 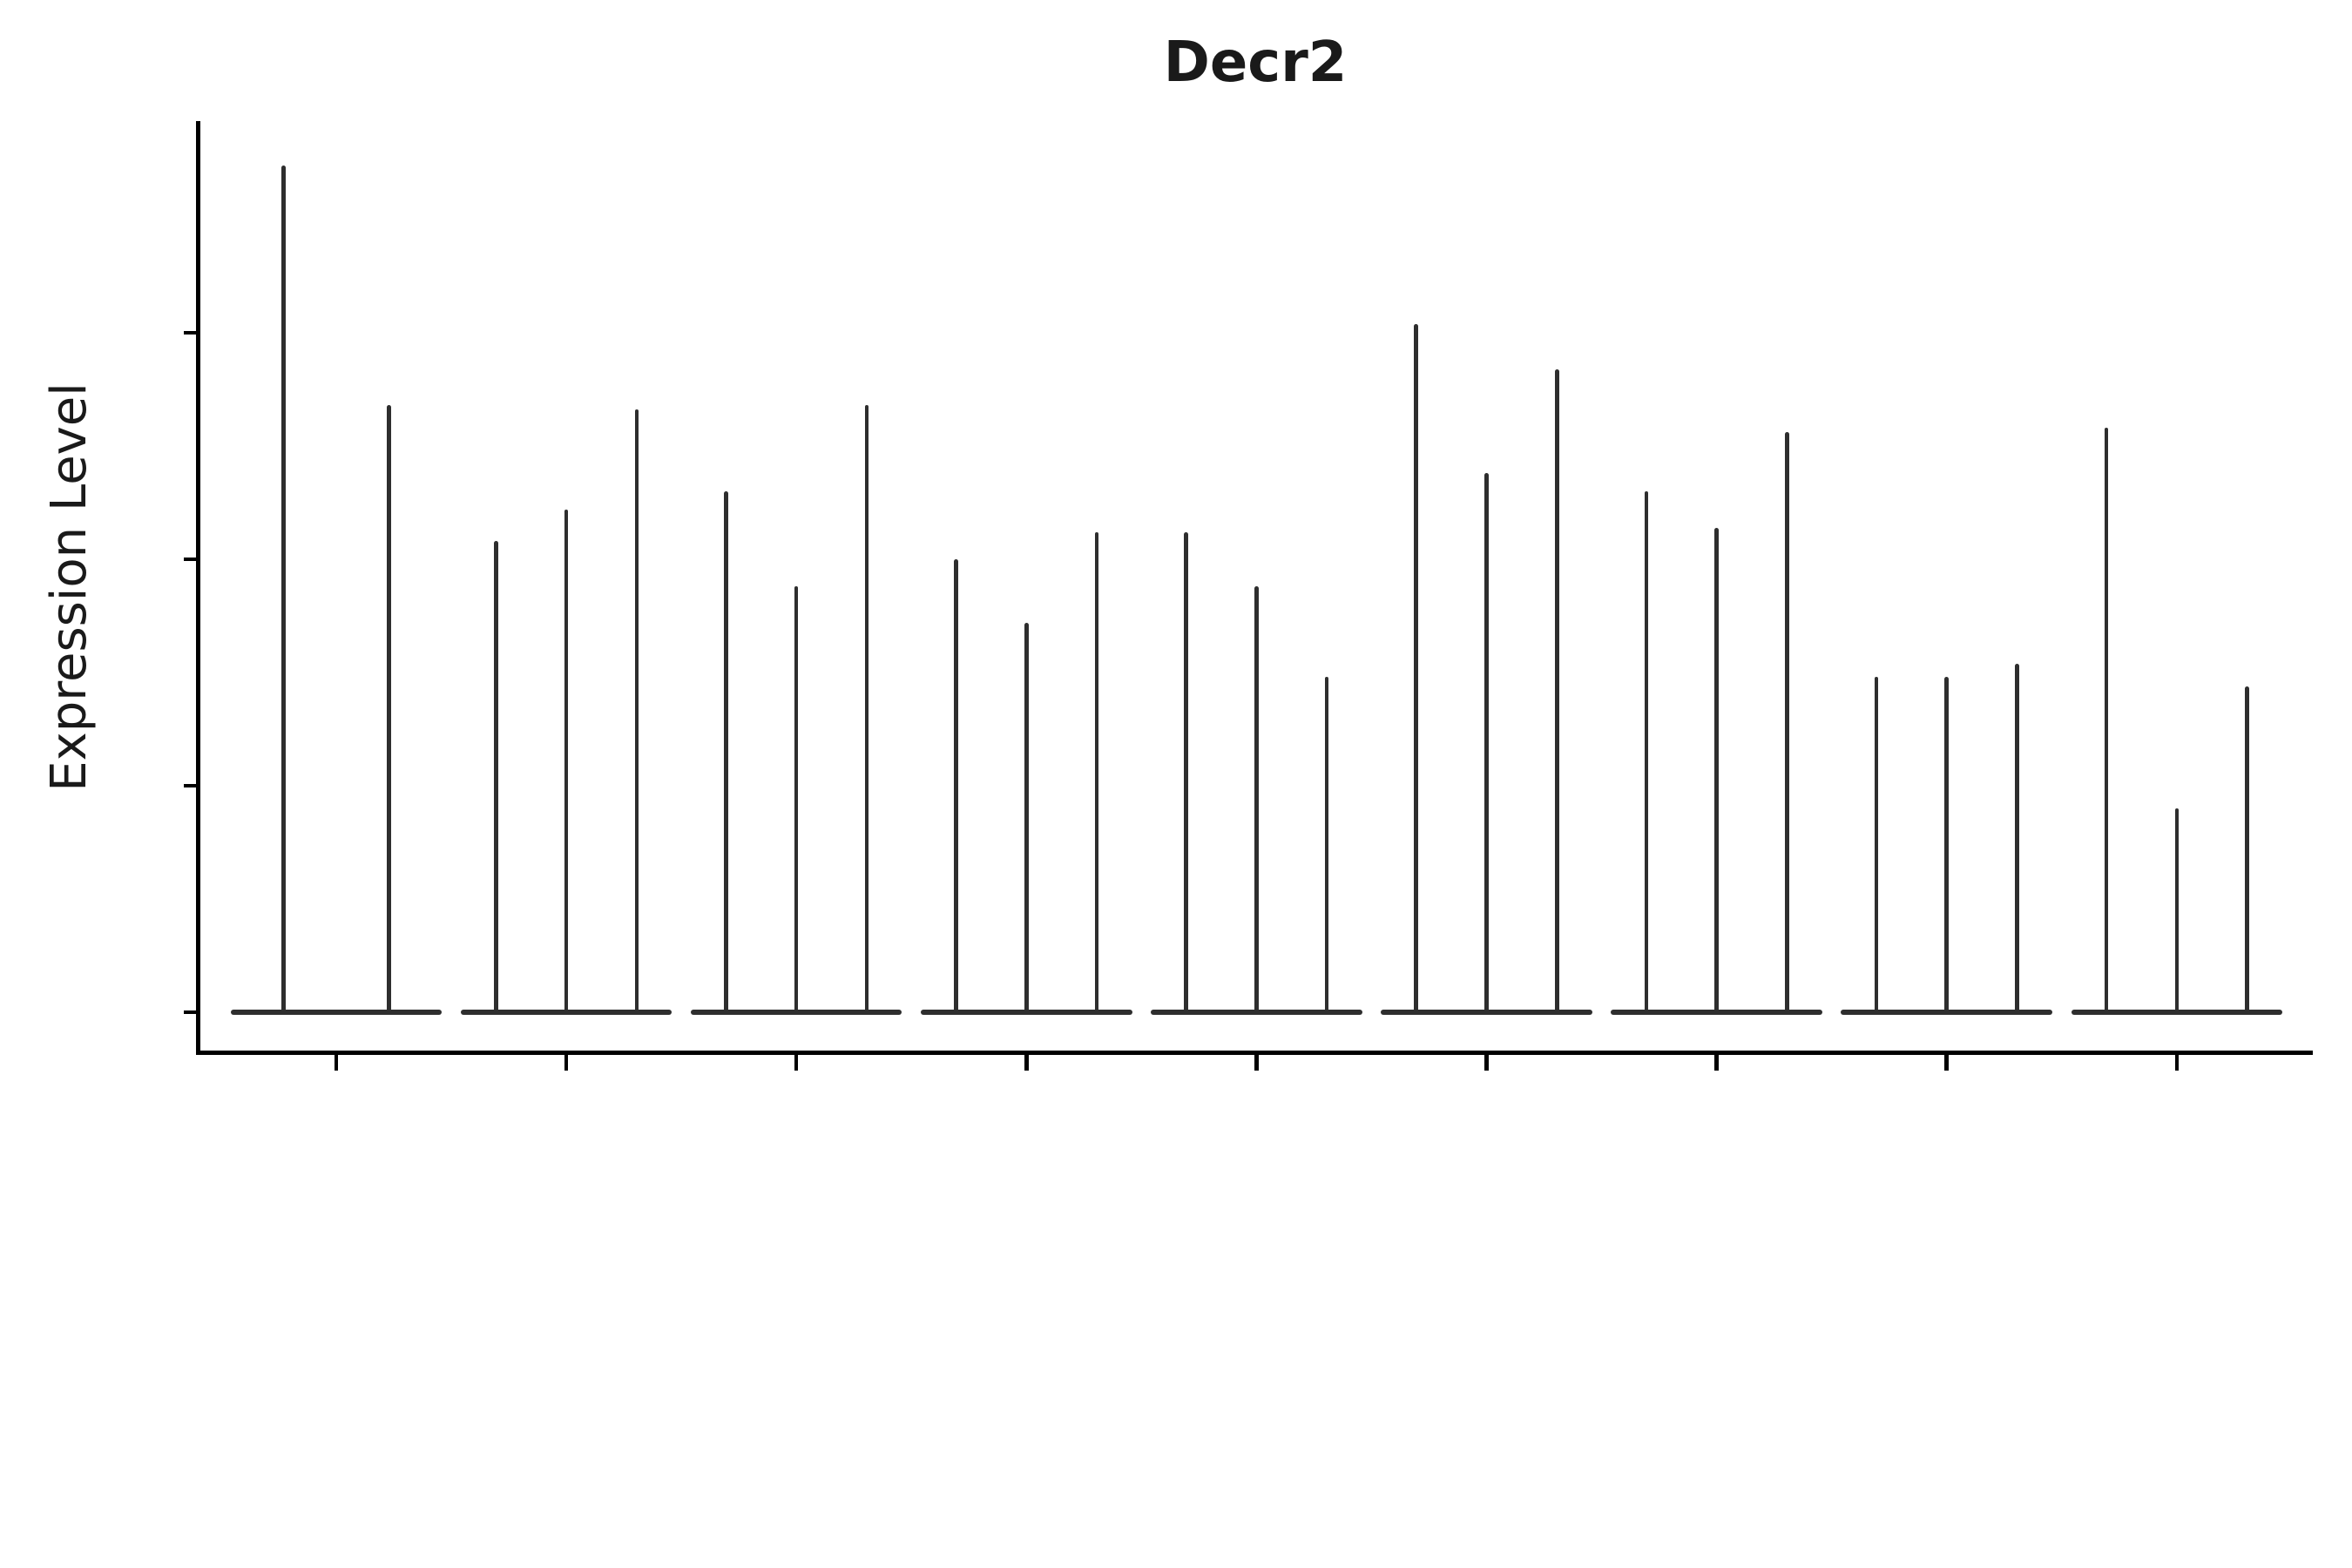 I want to click on y-axis-title: Expression Level, so click(x=69, y=587).